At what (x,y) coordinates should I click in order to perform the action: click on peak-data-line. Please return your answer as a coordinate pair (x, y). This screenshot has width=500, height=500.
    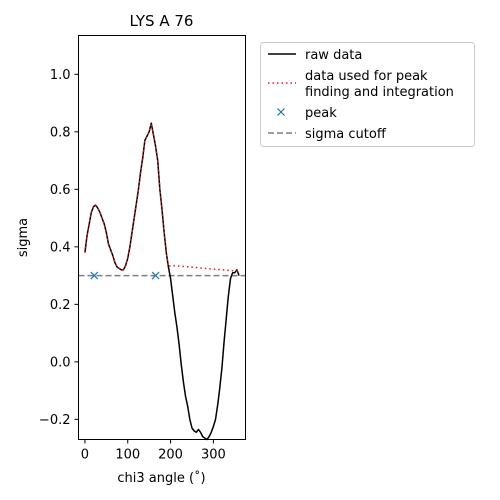
    Looking at the image, I should click on (162, 198).